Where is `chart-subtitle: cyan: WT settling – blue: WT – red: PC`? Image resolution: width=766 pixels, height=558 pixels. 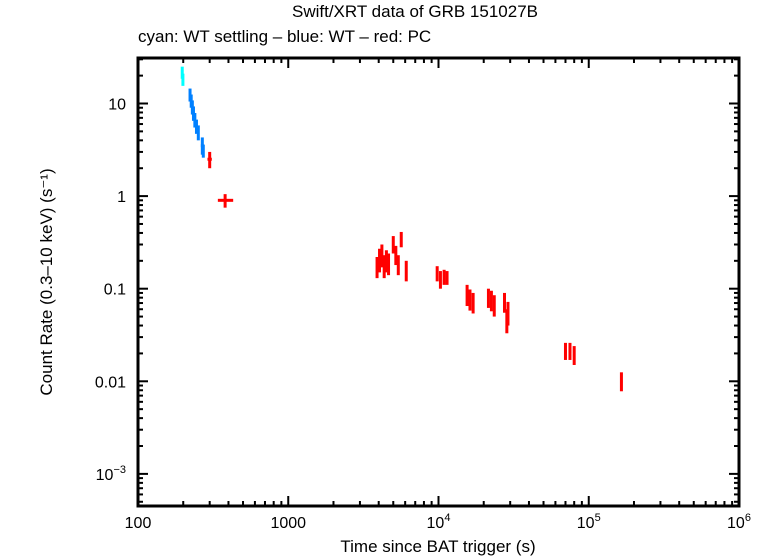
chart-subtitle: cyan: WT settling – blue: WT – red: PC is located at coordinates (284, 36).